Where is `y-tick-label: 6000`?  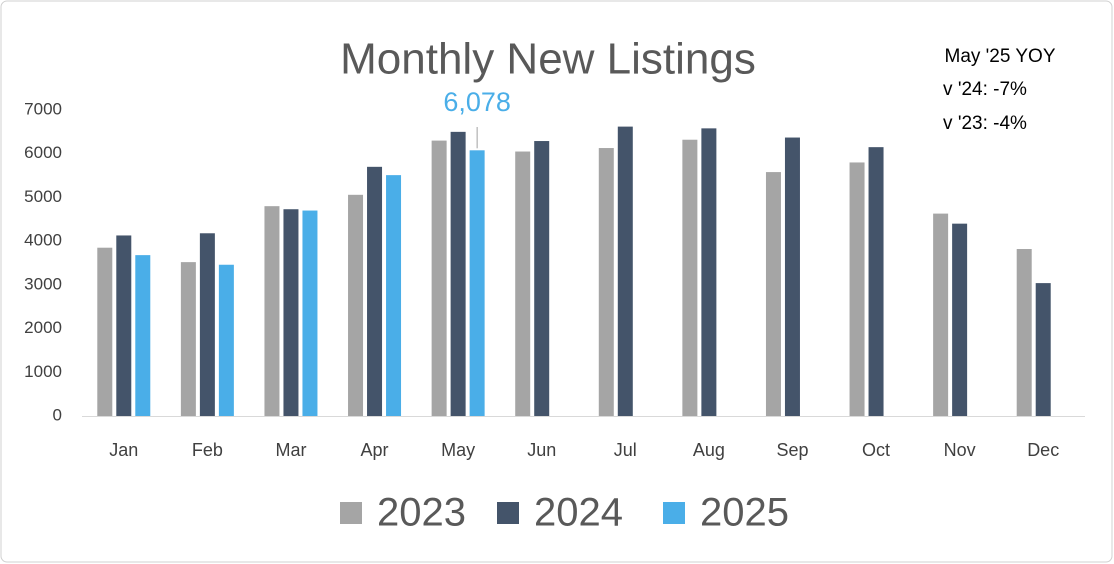 y-tick-label: 6000 is located at coordinates (43, 152).